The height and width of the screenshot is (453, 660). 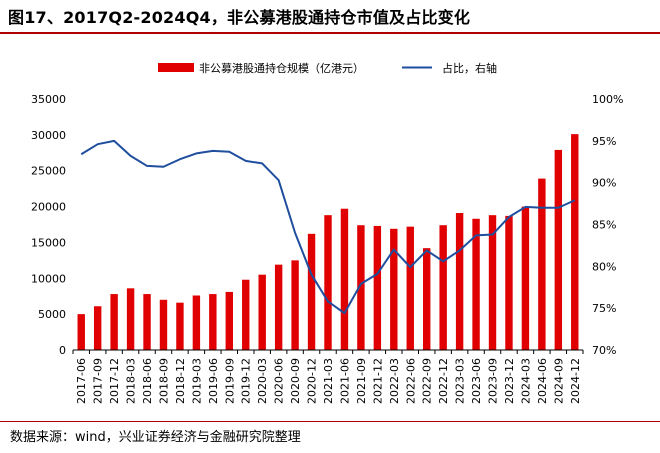 I want to click on legend: 非公募港股通持仓规模（亿港元） 占比，右轴, so click(x=327, y=68).